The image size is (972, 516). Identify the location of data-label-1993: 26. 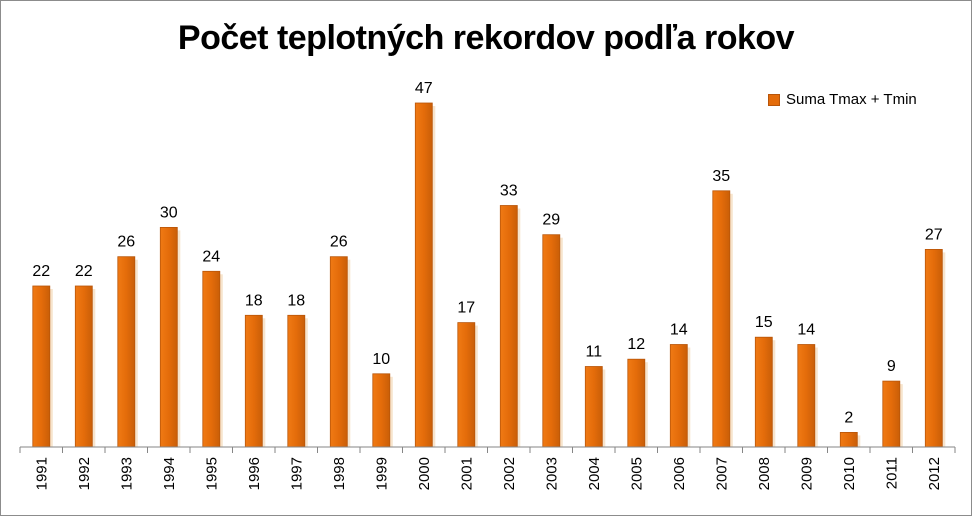
(126, 242).